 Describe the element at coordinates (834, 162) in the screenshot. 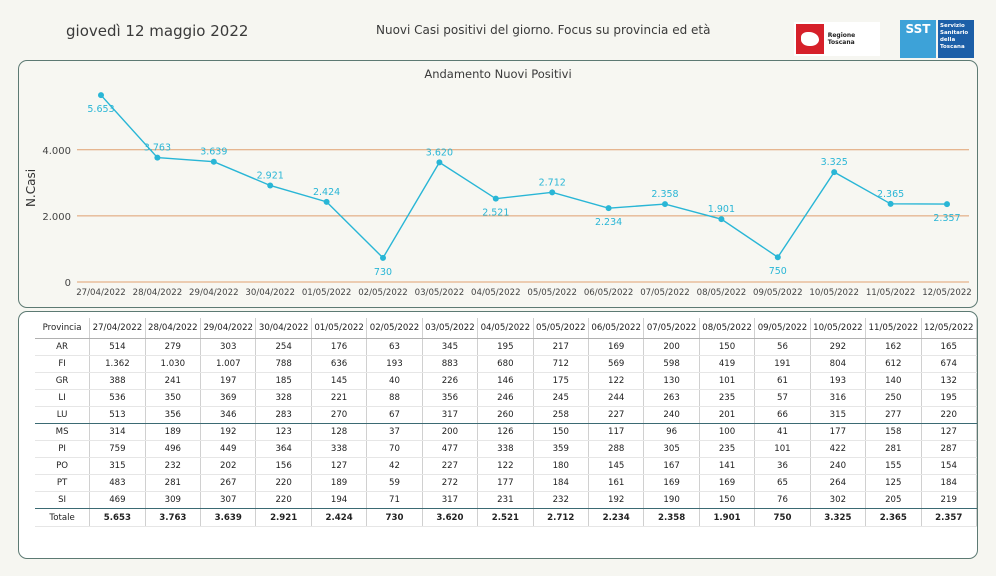

I see `data-label: 3.325` at that location.